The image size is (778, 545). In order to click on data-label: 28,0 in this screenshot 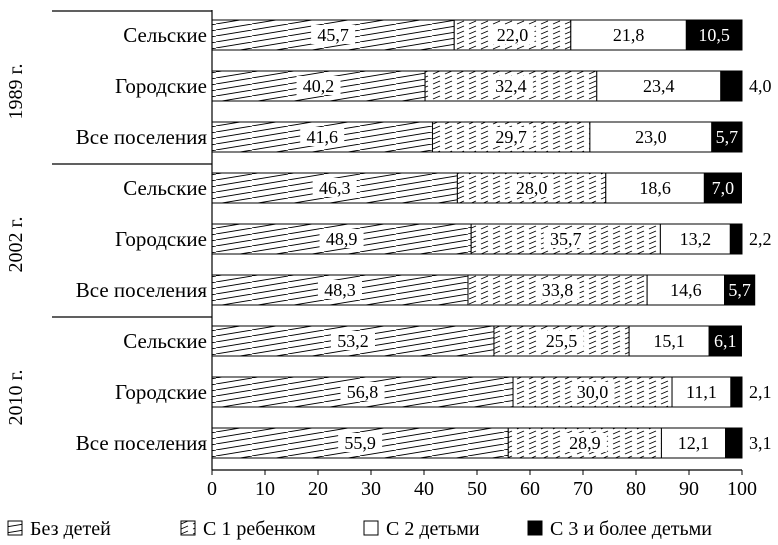, I will do `click(532, 188)`.